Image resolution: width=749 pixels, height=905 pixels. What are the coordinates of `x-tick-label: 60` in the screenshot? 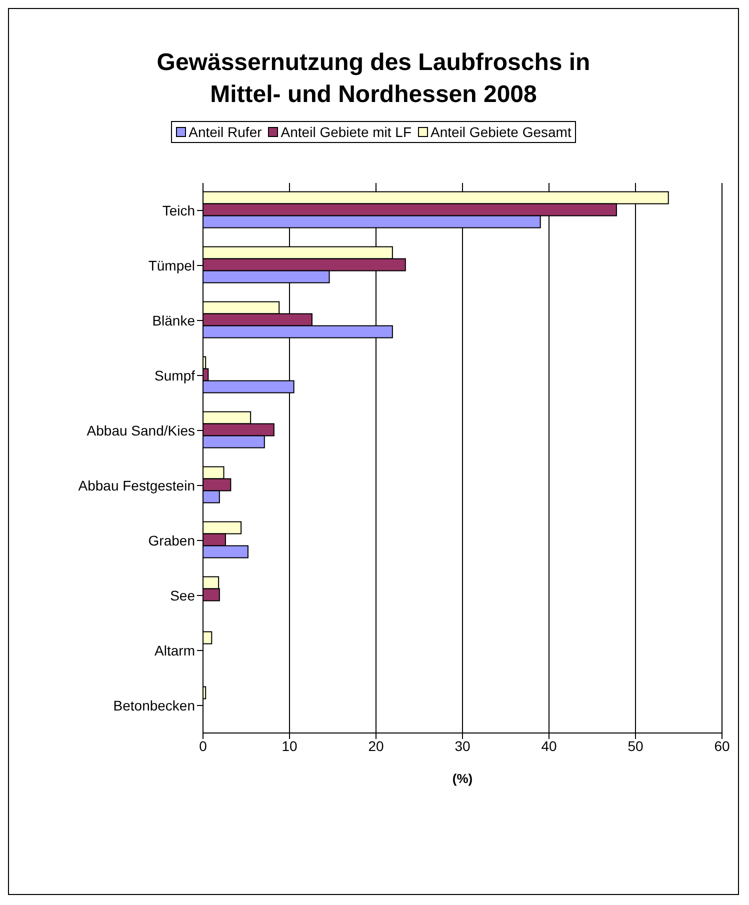 It's located at (722, 746).